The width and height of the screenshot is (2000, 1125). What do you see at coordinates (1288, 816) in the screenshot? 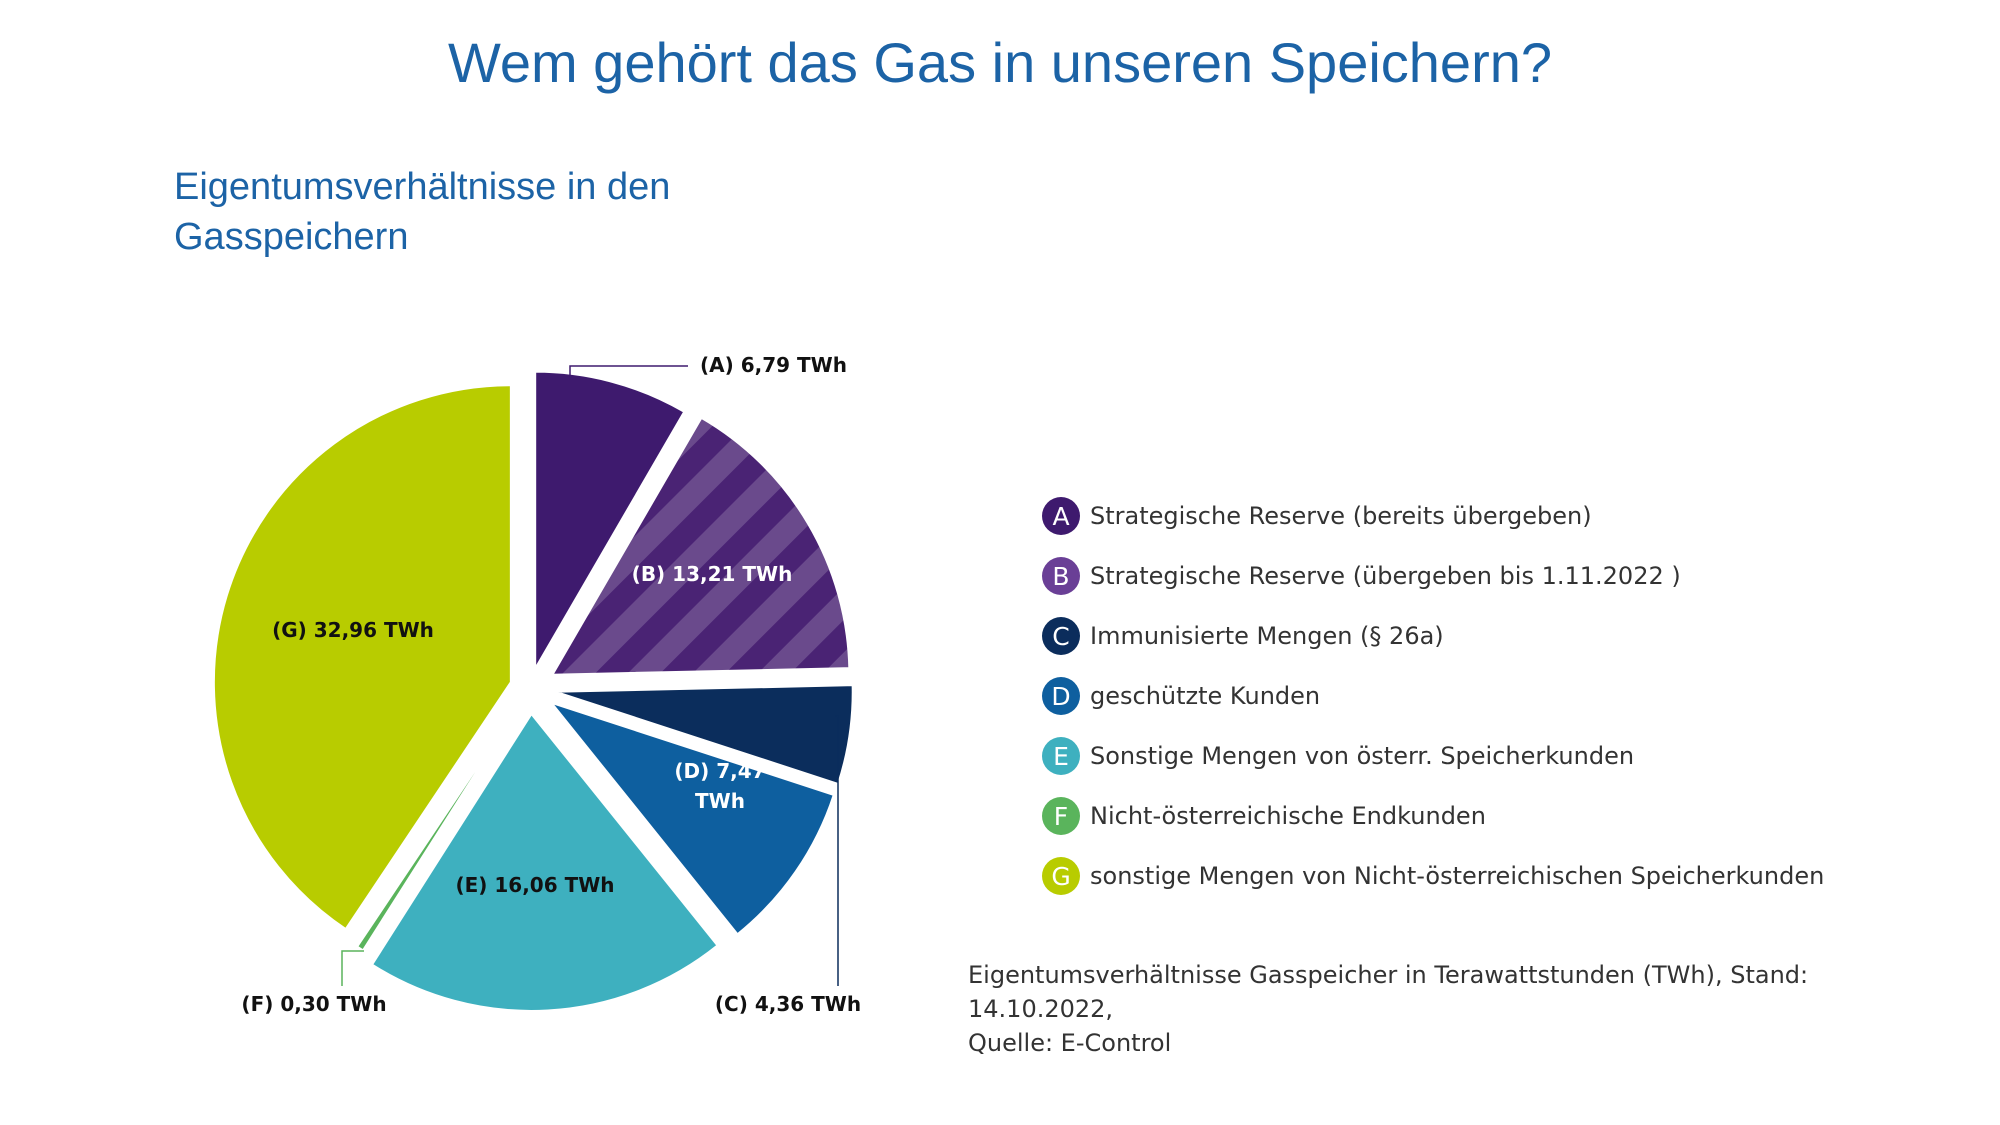
I see `legend-label-f: Nicht-österreichische Endkunden` at bounding box center [1288, 816].